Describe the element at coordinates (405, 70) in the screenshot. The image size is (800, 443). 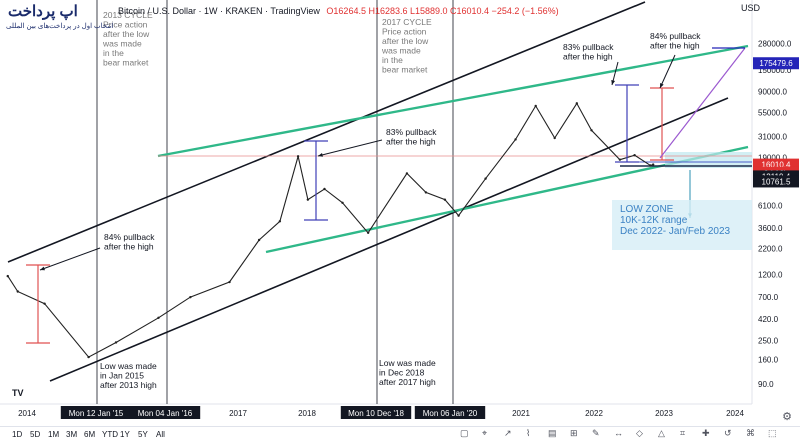
I see `annotation-cycle2017-line-5: bear market` at that location.